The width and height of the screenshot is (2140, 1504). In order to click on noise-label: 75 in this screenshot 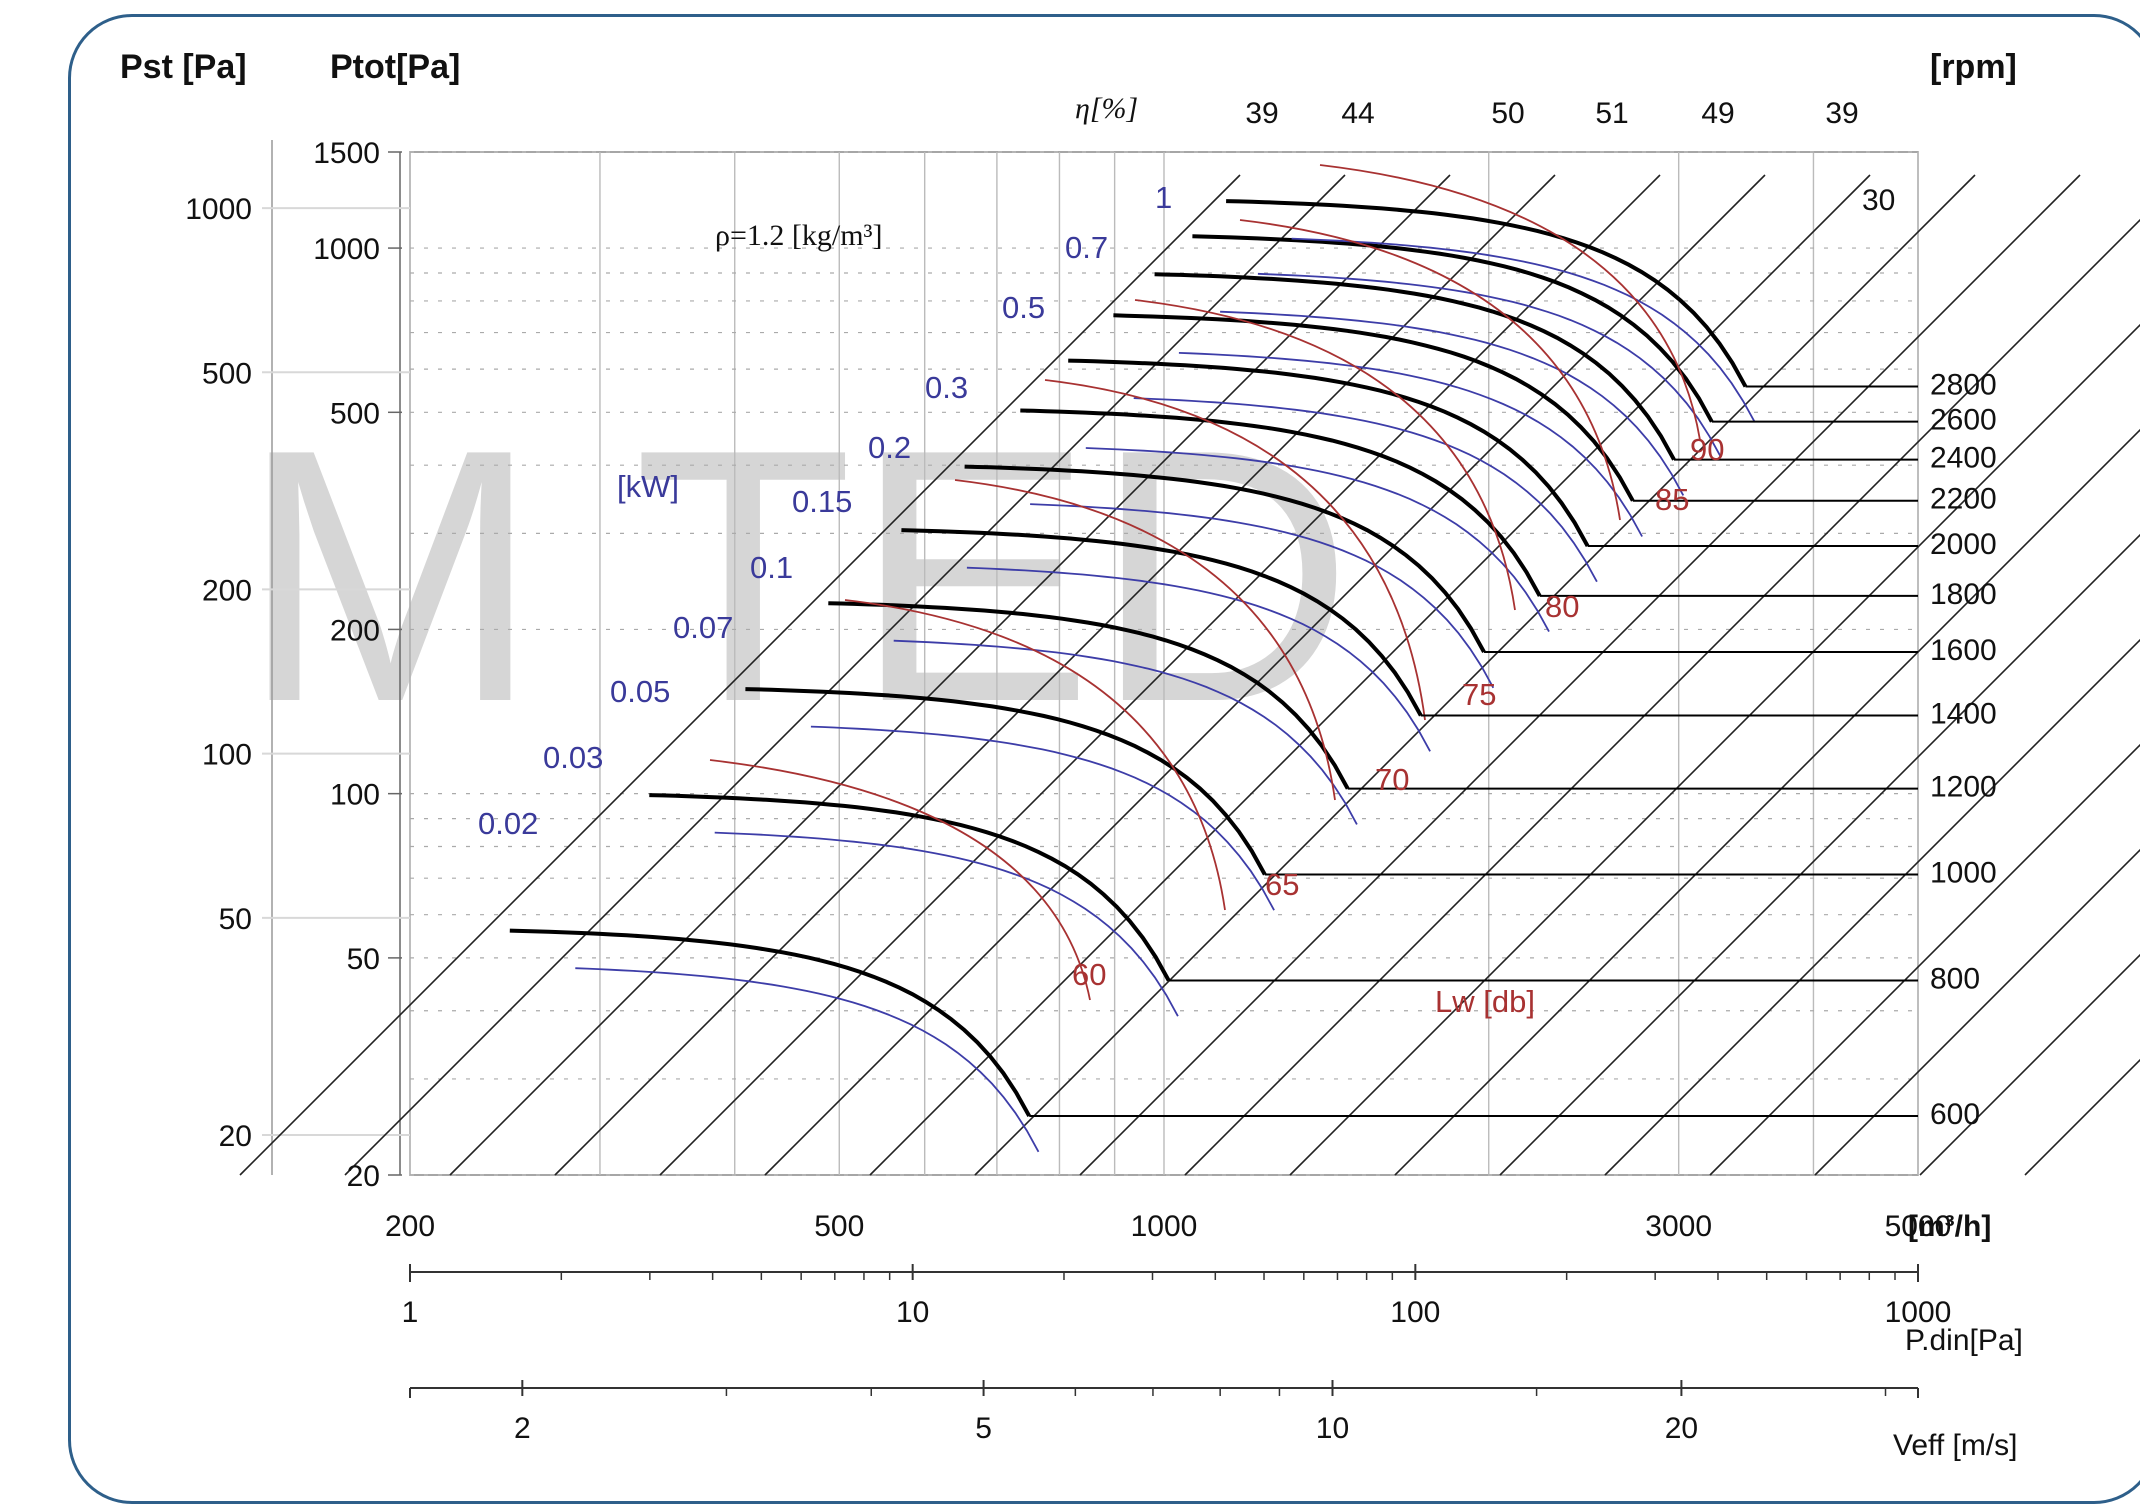, I will do `click(1479, 694)`.